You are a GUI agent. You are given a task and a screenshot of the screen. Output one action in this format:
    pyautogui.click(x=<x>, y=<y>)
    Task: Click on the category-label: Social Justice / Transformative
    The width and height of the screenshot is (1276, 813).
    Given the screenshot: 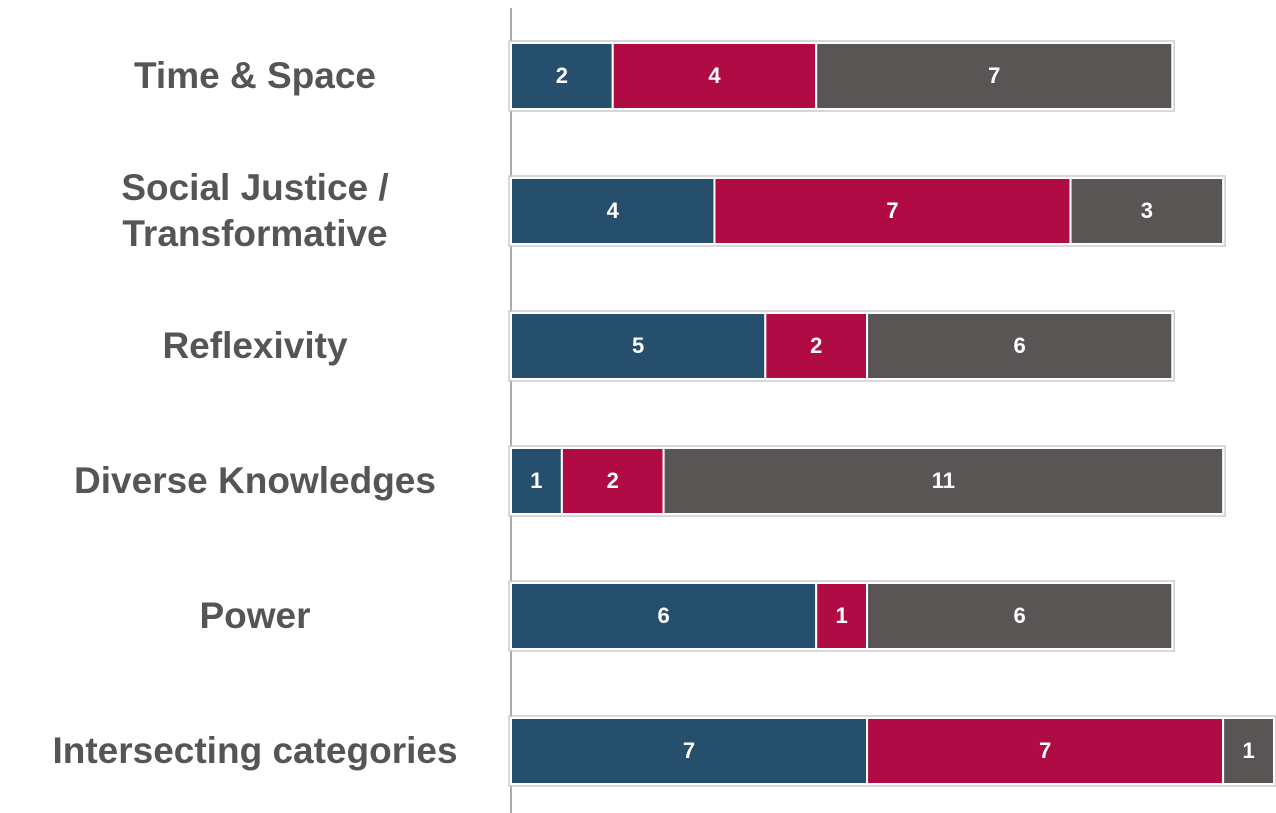 What is the action you would take?
    pyautogui.click(x=255, y=210)
    